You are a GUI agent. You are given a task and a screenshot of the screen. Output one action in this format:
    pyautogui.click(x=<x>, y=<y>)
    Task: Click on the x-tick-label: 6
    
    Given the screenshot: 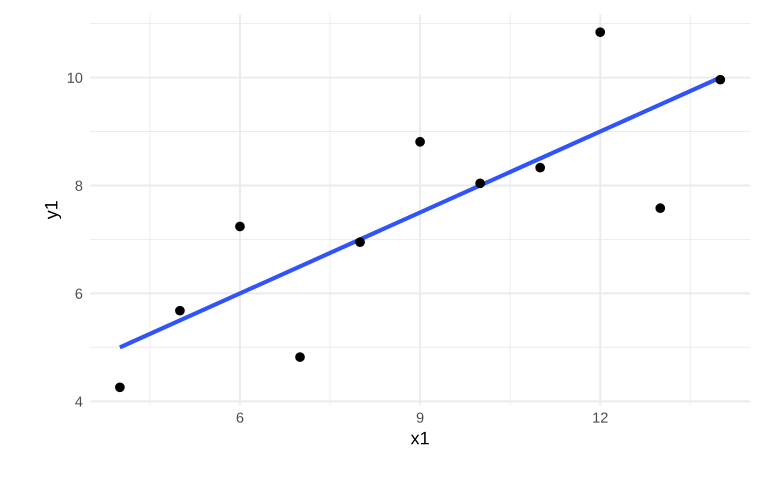 What is the action you would take?
    pyautogui.click(x=240, y=417)
    